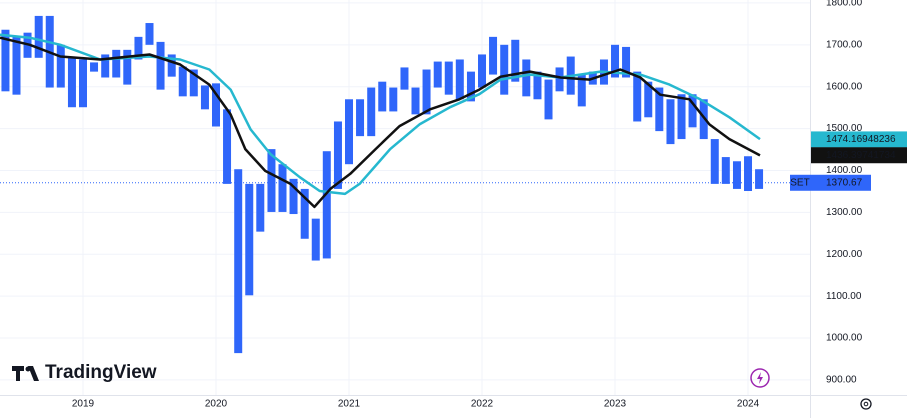 This screenshot has height=418, width=907. Describe the element at coordinates (101, 372) in the screenshot. I see `brand: TradingView` at that location.